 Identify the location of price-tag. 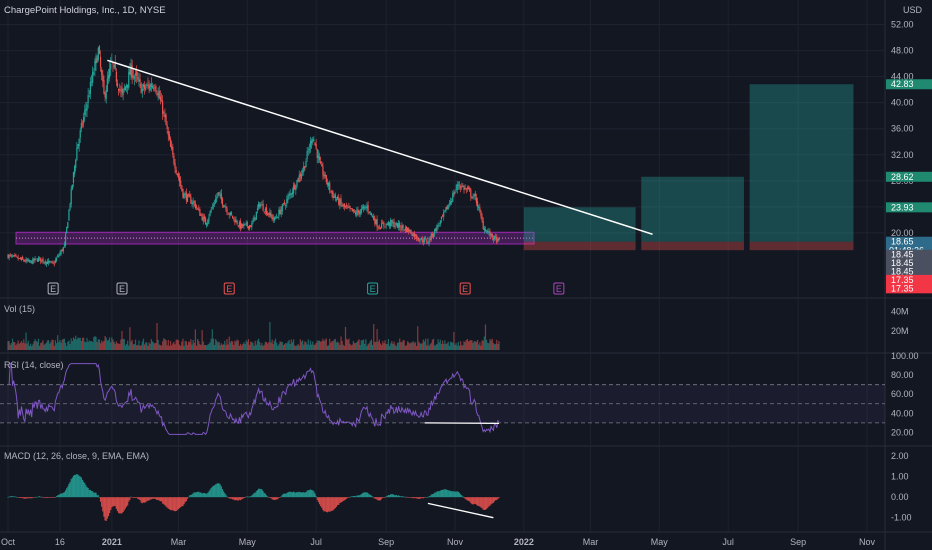
(909, 176).